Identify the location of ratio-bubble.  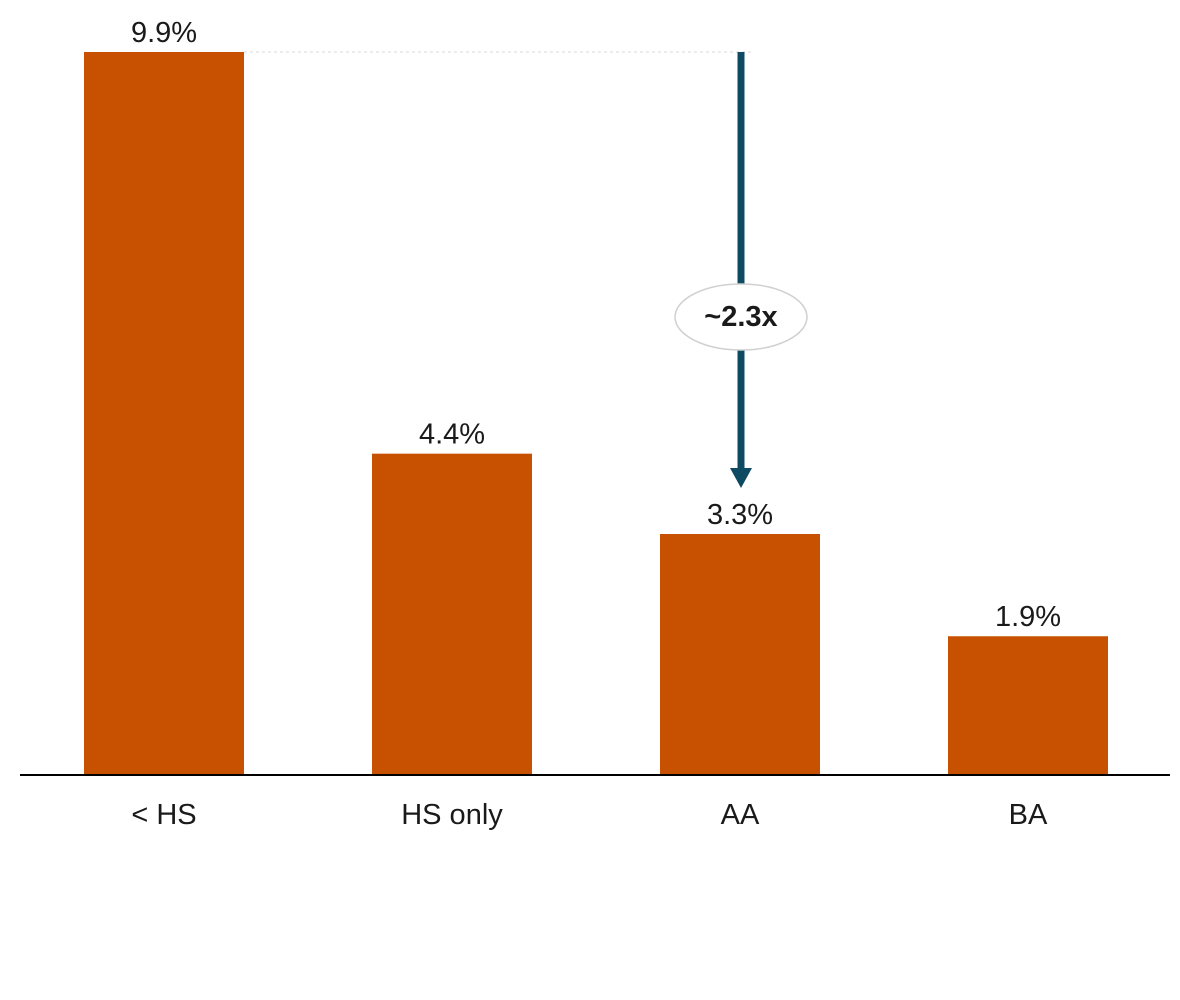
(741, 317).